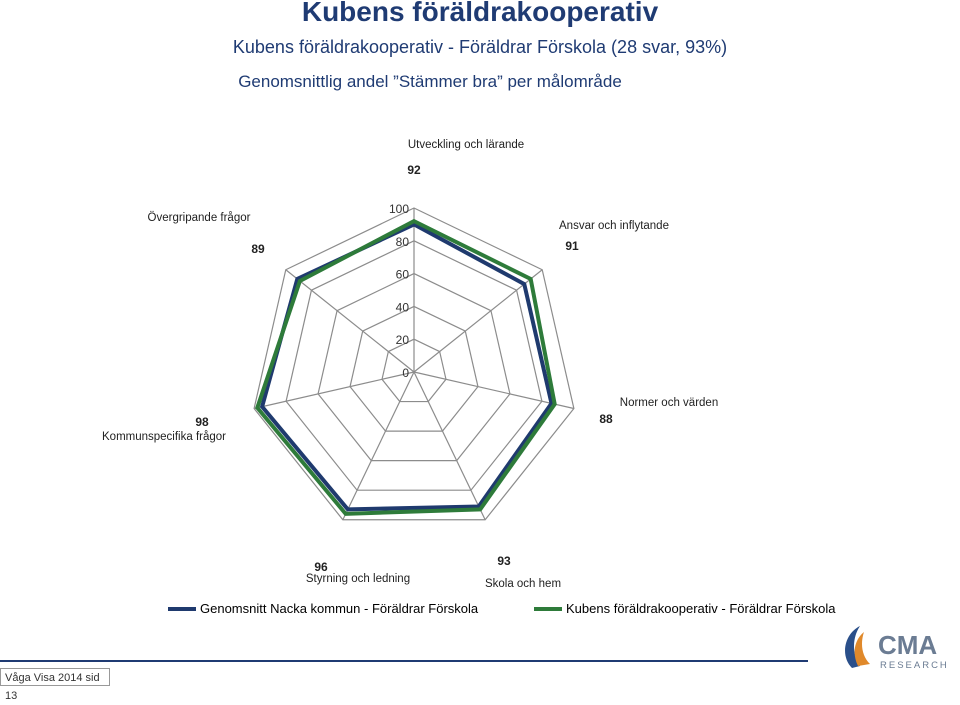  I want to click on category-label-2: Ansvar och inflytande, so click(614, 226).